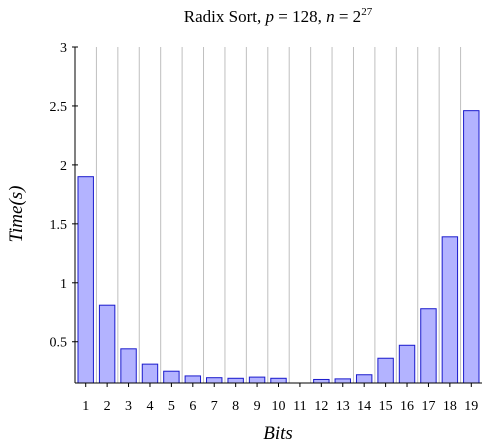  I want to click on y-tick-label: 3, so click(63, 48).